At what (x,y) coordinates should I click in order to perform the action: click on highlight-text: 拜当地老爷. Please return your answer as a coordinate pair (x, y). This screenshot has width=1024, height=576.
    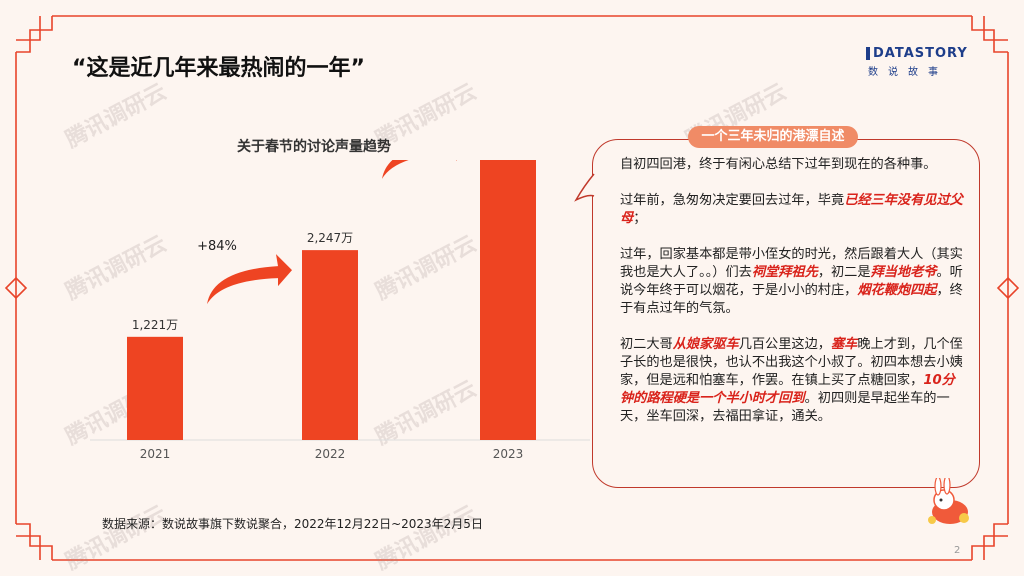
    Looking at the image, I should click on (903, 272).